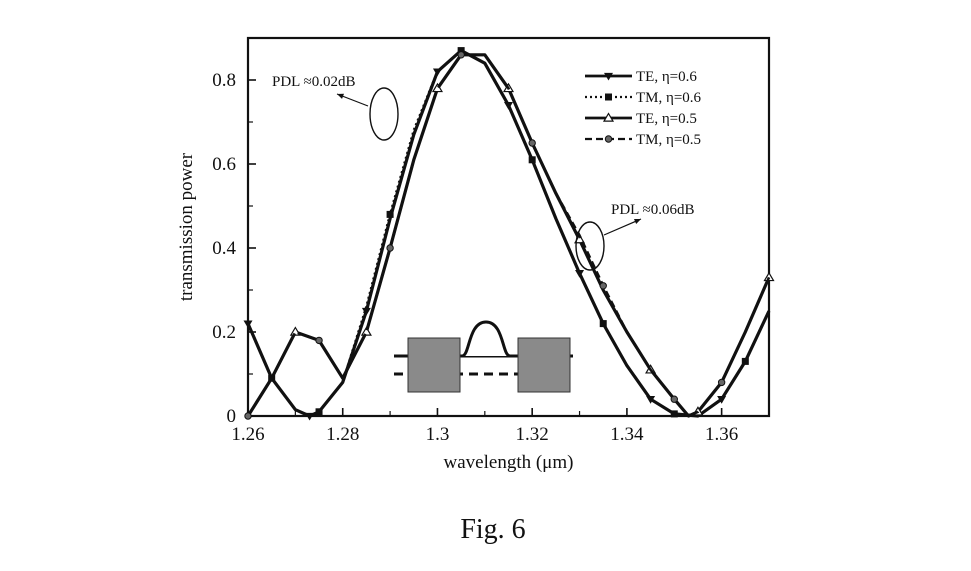  What do you see at coordinates (486, 339) in the screenshot?
I see `inset-delay-arm` at bounding box center [486, 339].